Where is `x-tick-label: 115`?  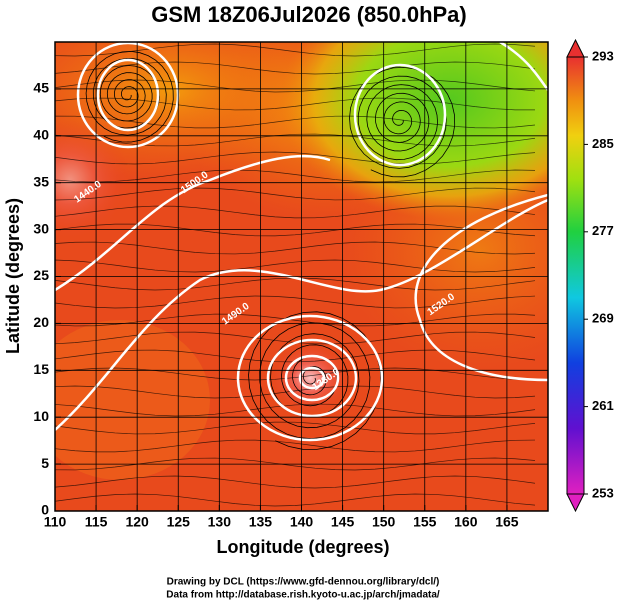
x-tick-label: 115 is located at coordinates (96, 522).